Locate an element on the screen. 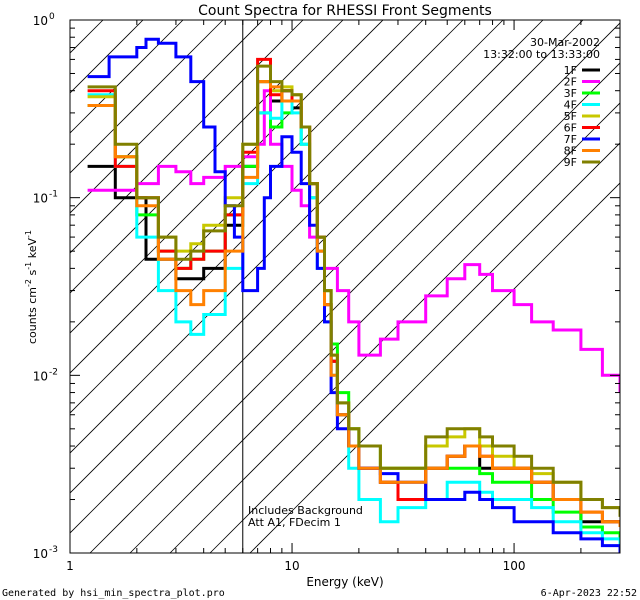 The height and width of the screenshot is (600, 640). legend-label-6f: 6F is located at coordinates (570, 128).